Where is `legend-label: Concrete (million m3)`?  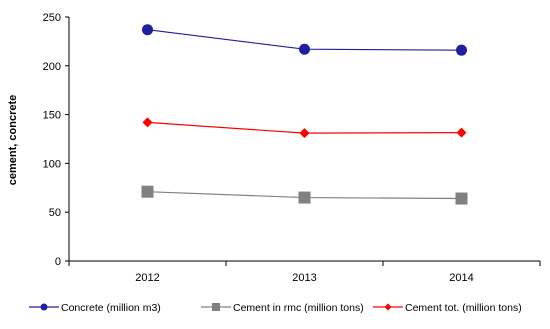 legend-label: Concrete (million m3) is located at coordinates (111, 308).